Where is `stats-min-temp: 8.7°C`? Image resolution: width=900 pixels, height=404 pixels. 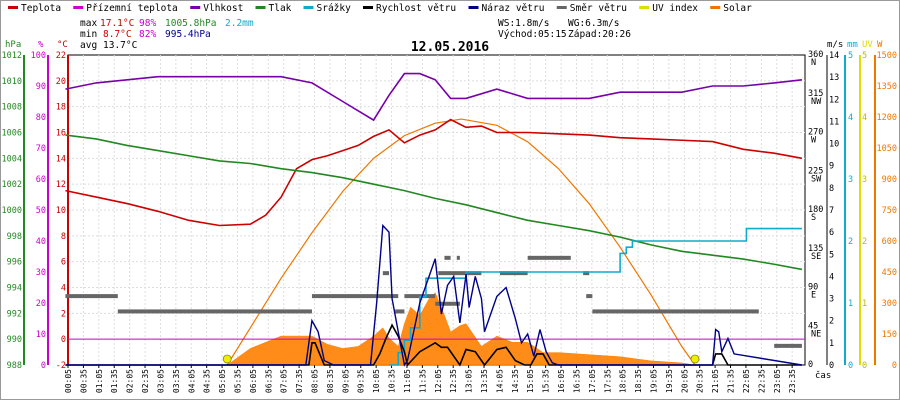
stats-min-temp: 8.7°C is located at coordinates (117, 34).